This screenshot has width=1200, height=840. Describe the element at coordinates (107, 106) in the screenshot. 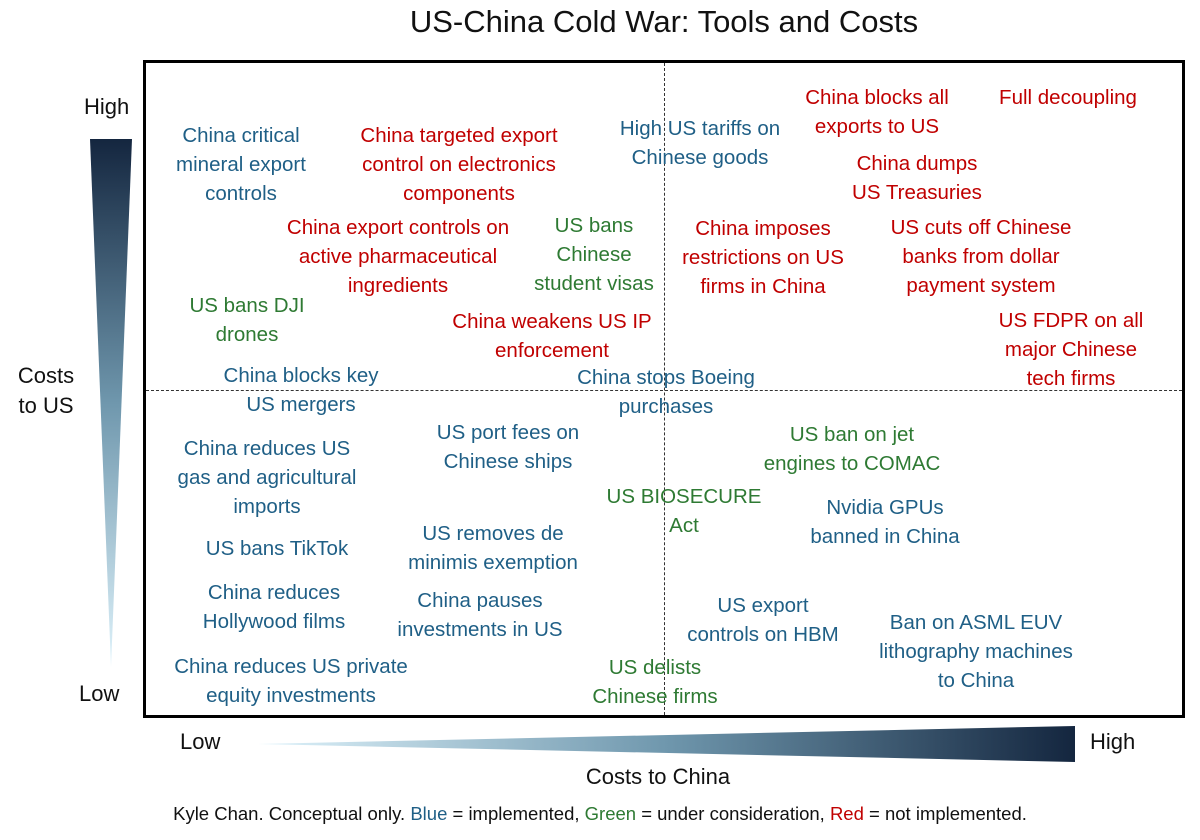

I see `y-axis-high-label: High` at that location.